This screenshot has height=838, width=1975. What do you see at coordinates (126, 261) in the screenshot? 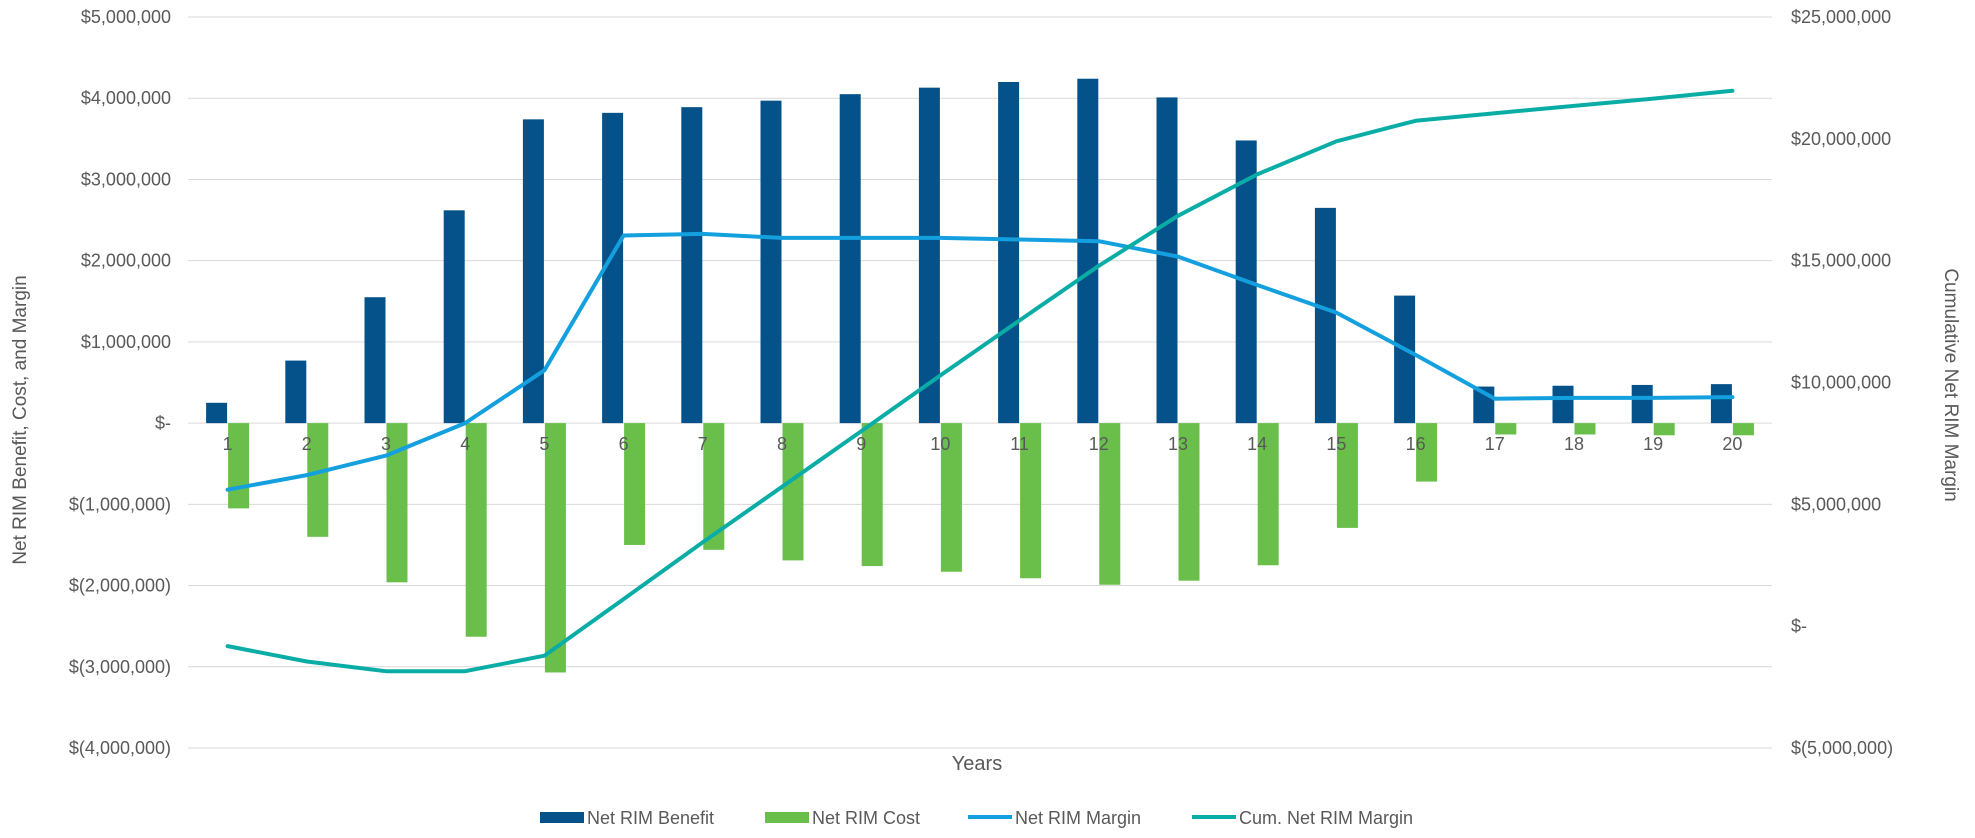
I see `y-tick-label: $2,000,000` at bounding box center [126, 261].